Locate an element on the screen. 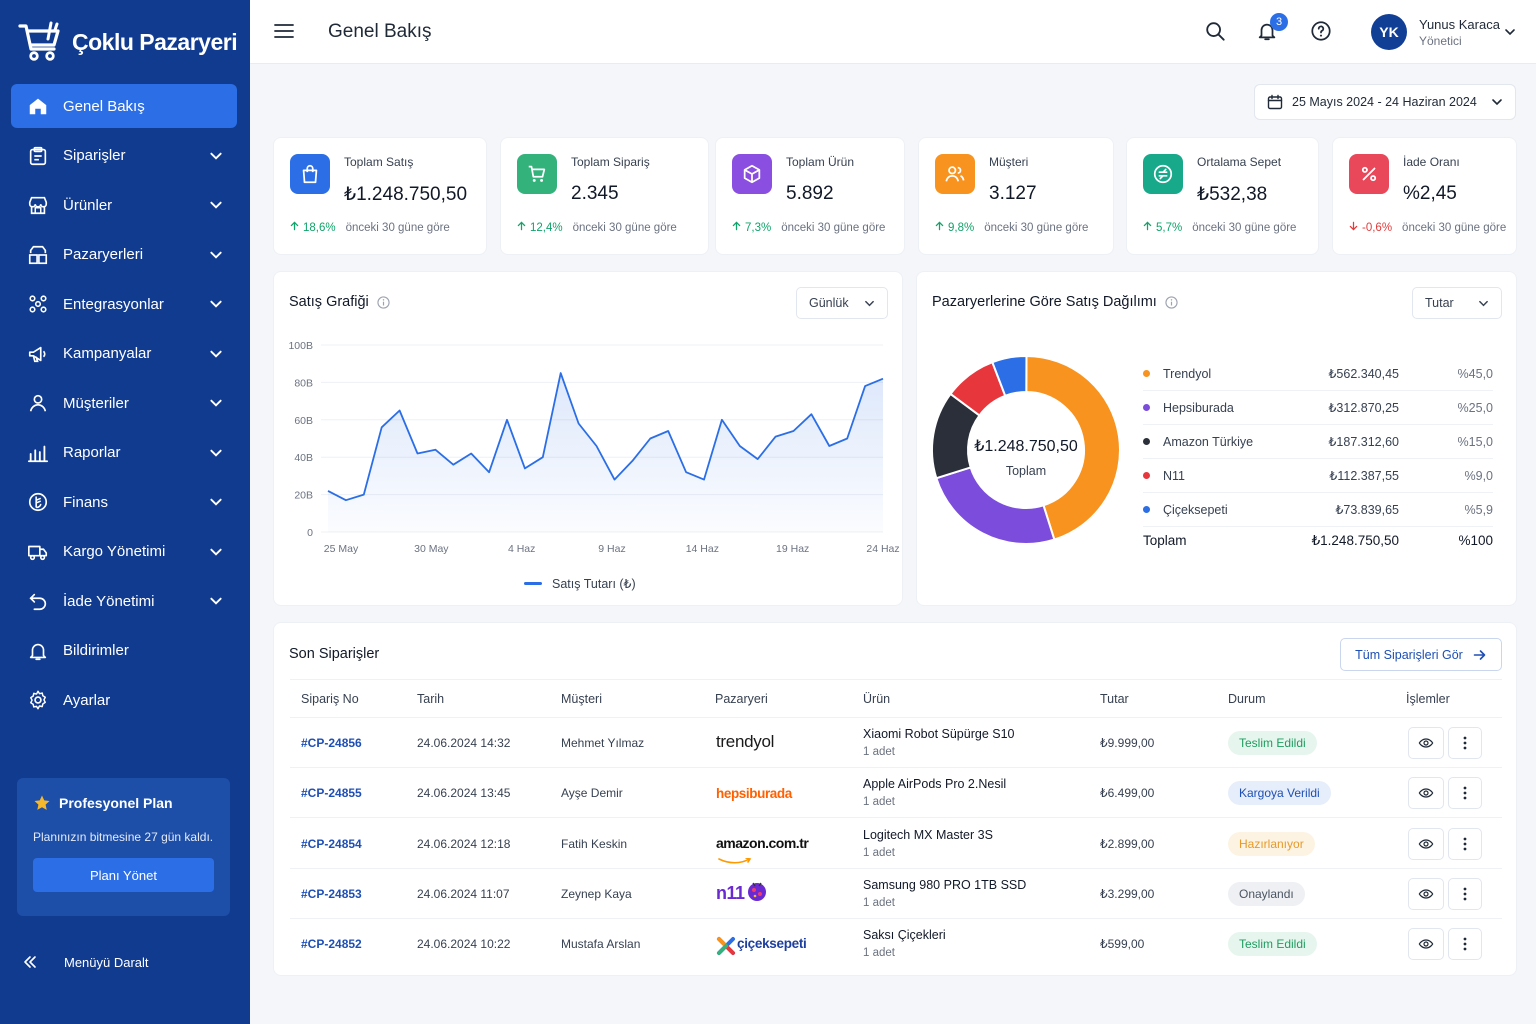 This screenshot has width=1536, height=1024. marketplace-icon is located at coordinates (38, 255).